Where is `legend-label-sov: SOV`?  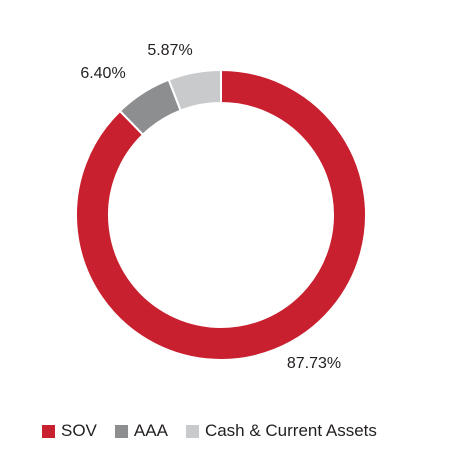 legend-label-sov: SOV is located at coordinates (79, 430).